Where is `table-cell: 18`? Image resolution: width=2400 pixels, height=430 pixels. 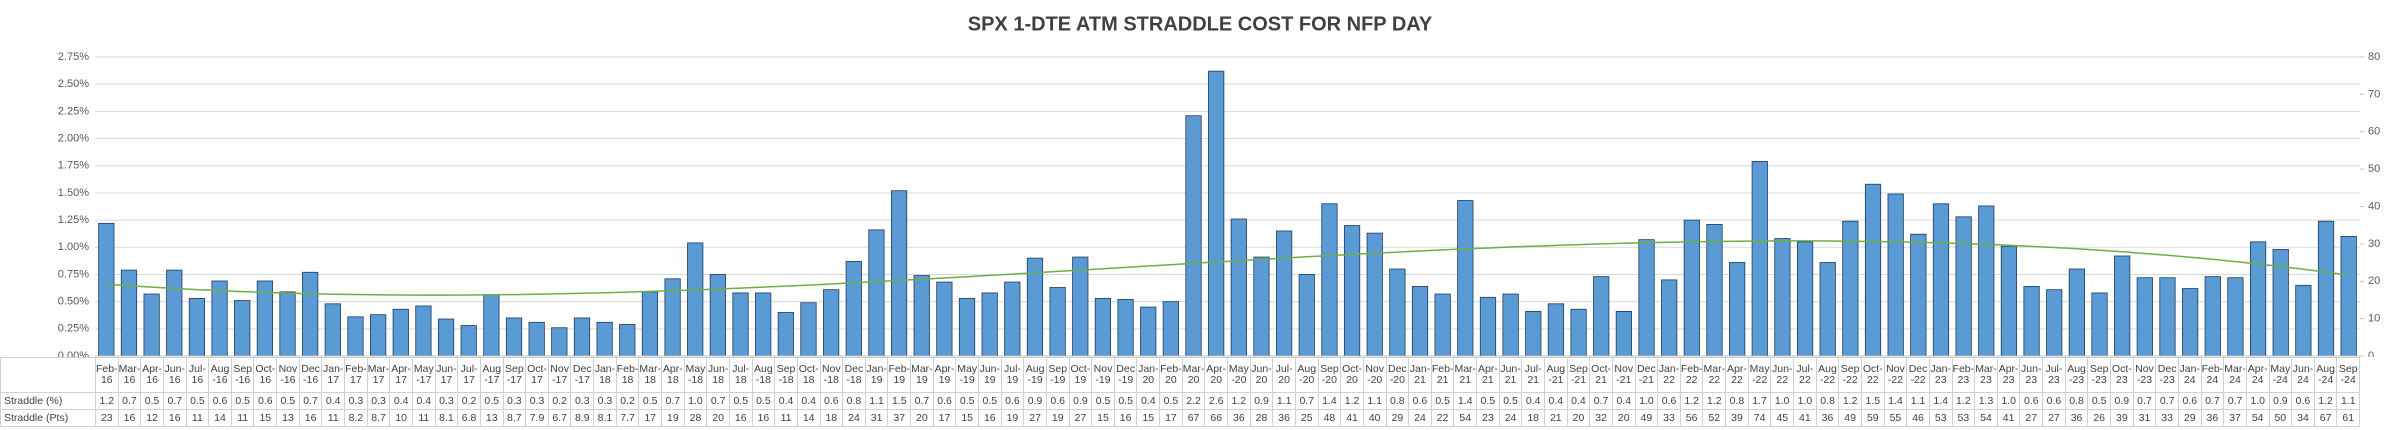
table-cell: 18 is located at coordinates (1533, 418).